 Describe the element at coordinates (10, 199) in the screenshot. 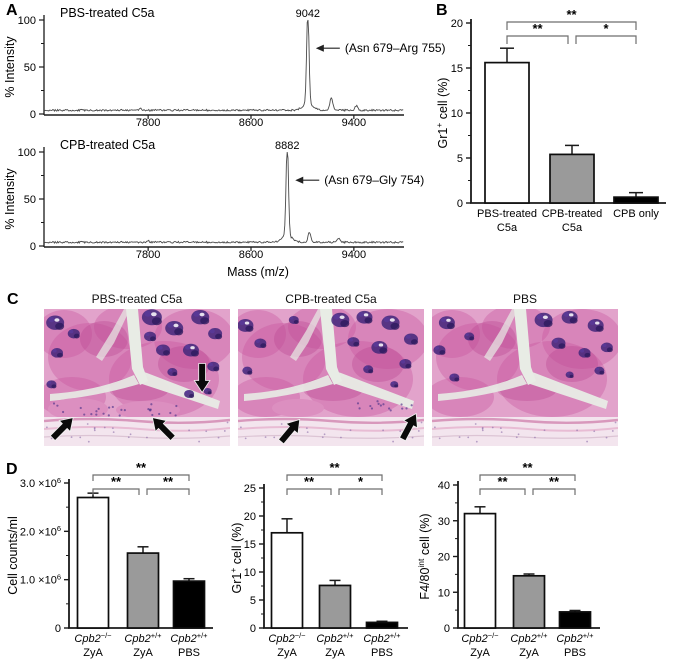

I see `y-axis-label: % Intensity` at that location.